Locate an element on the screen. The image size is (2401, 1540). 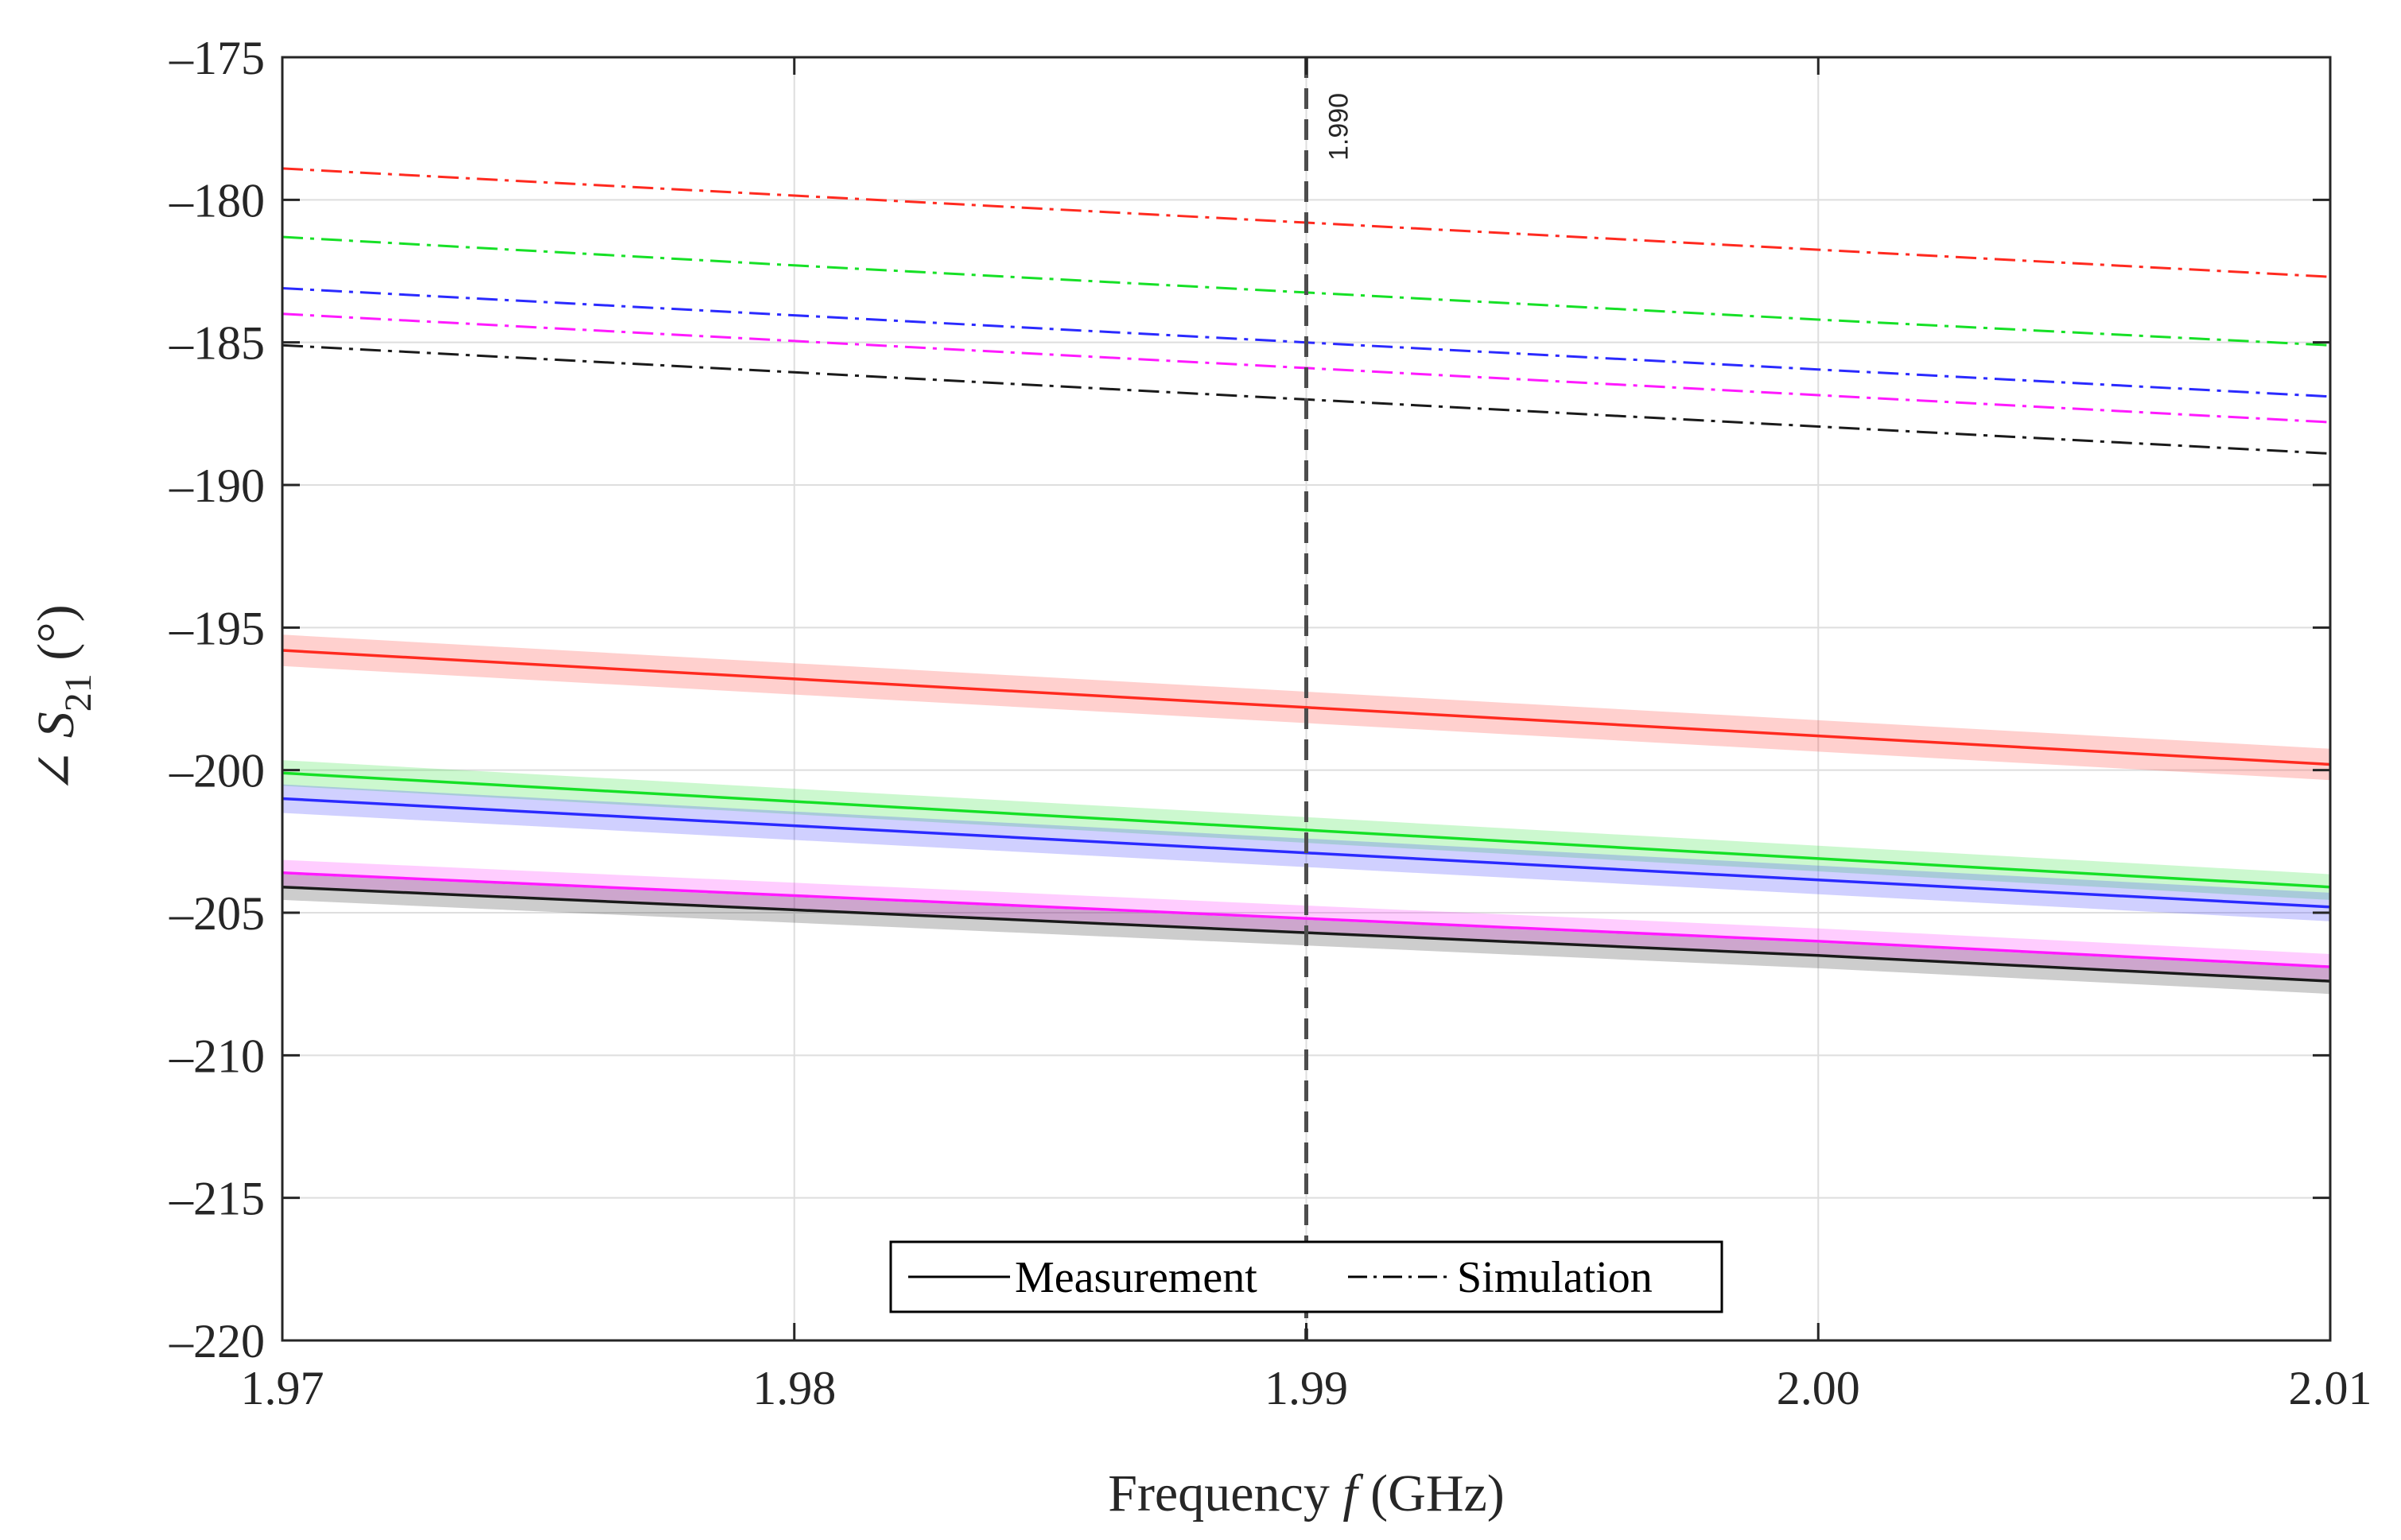
measurement-magenta-line is located at coordinates (1306, 919).